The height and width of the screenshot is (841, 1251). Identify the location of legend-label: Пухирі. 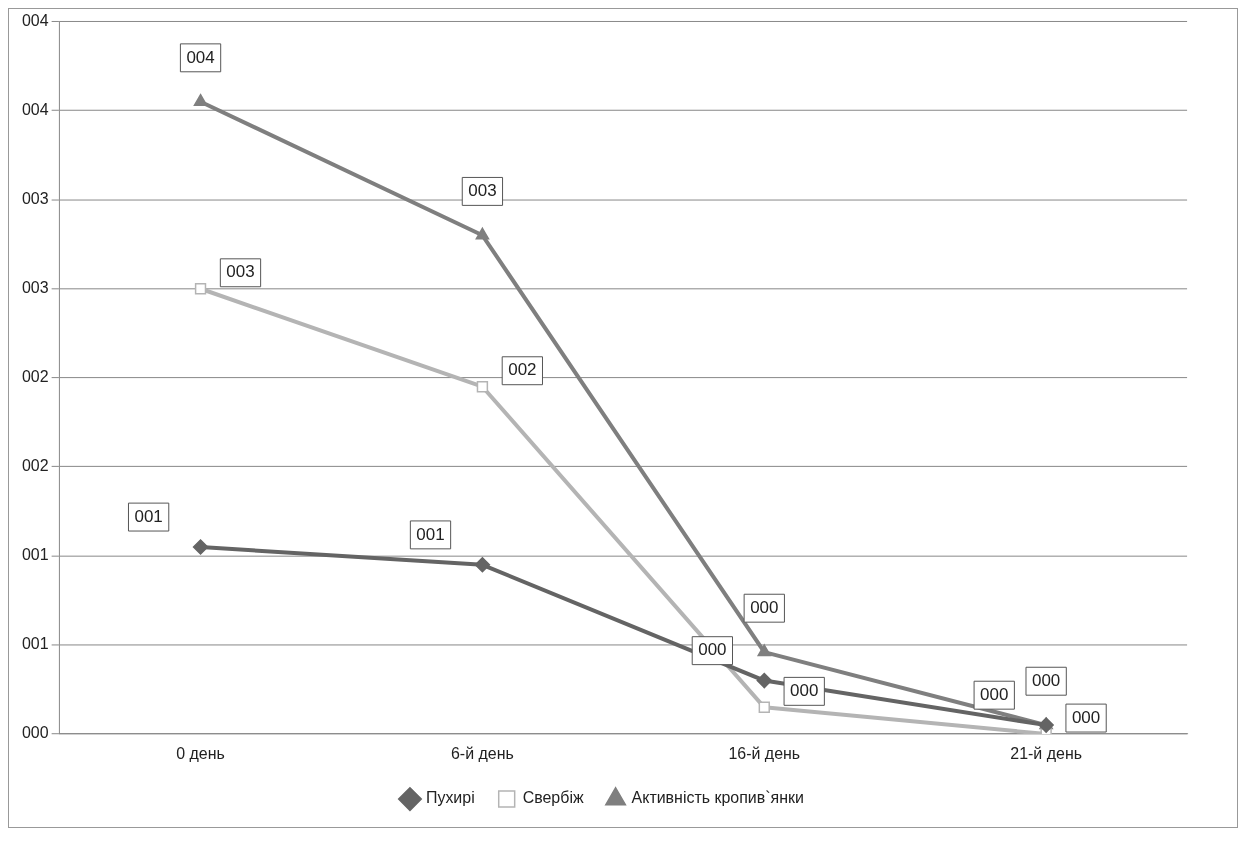
(450, 798).